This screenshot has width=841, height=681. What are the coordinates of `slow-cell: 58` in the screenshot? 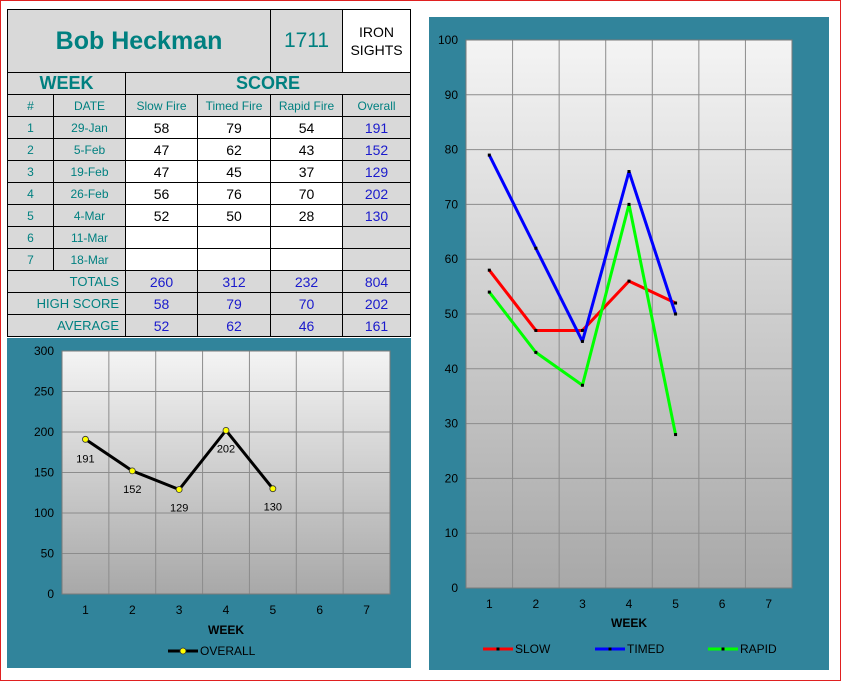 It's located at (161, 127).